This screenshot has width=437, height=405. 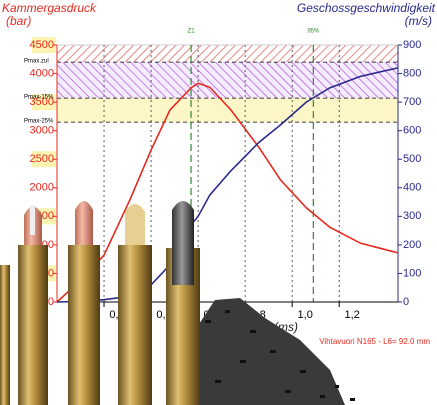 I want to click on powder-grains, so click(x=280, y=355).